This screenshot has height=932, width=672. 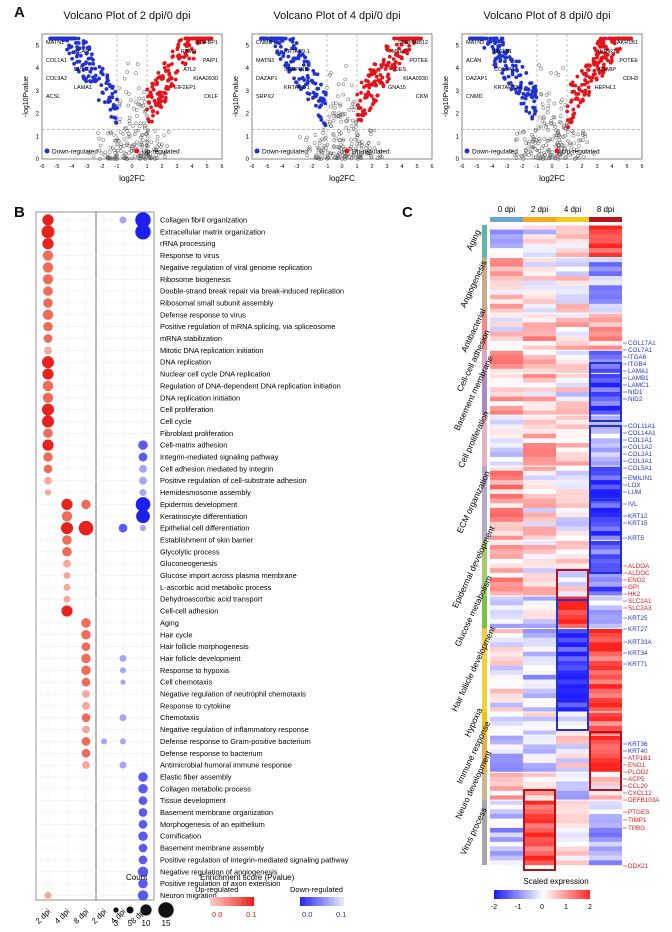 I want to click on down-range-min: 0.0, so click(x=307, y=914).